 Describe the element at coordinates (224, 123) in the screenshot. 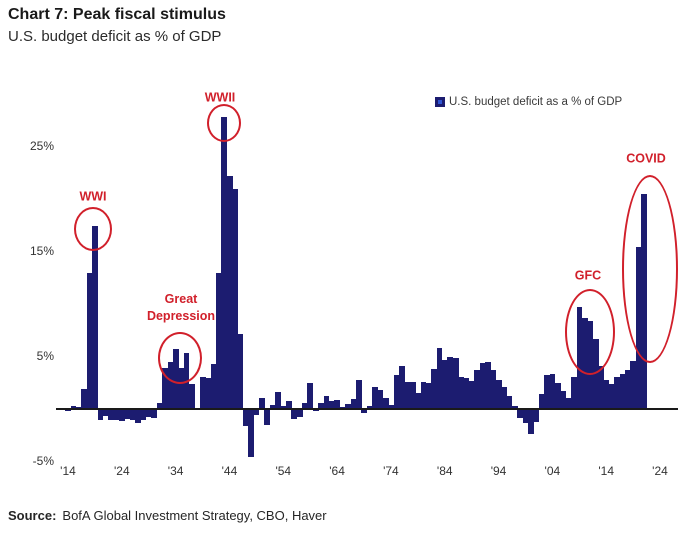

I see `annotation-circle-wwii` at that location.